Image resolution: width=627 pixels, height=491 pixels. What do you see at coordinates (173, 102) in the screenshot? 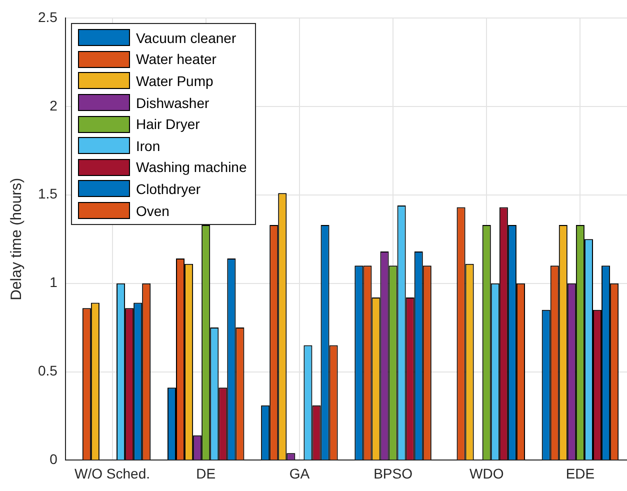
I see `legend-label: Dishwasher` at bounding box center [173, 102].